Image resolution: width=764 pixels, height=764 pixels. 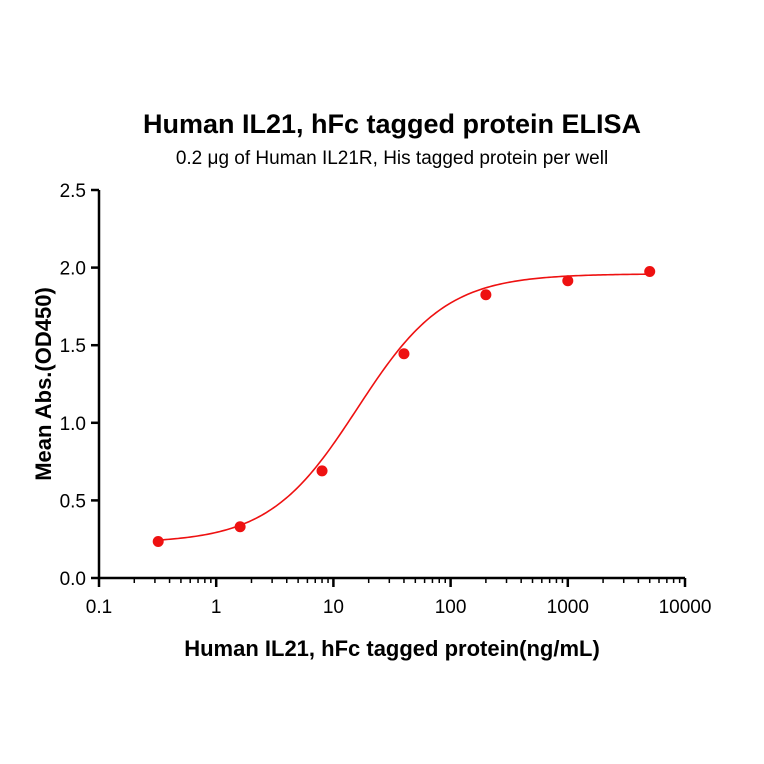 I want to click on x-tick-label: 10, so click(x=333, y=607).